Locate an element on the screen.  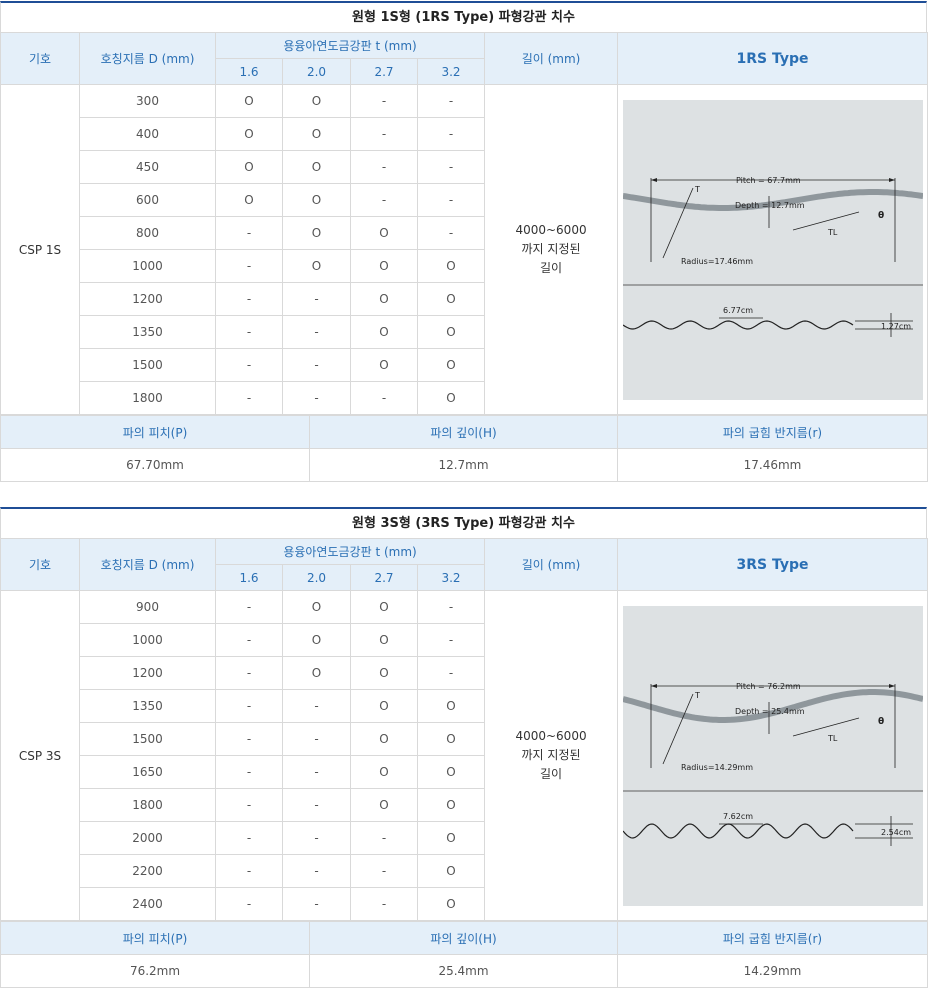
table-row: 1500- - O O is located at coordinates (464, 365).